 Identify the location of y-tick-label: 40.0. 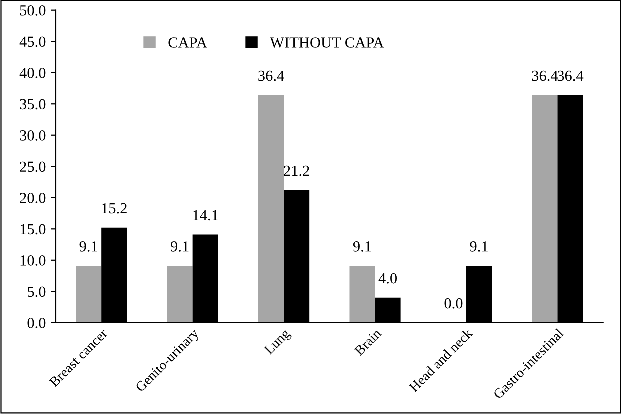
(33, 73).